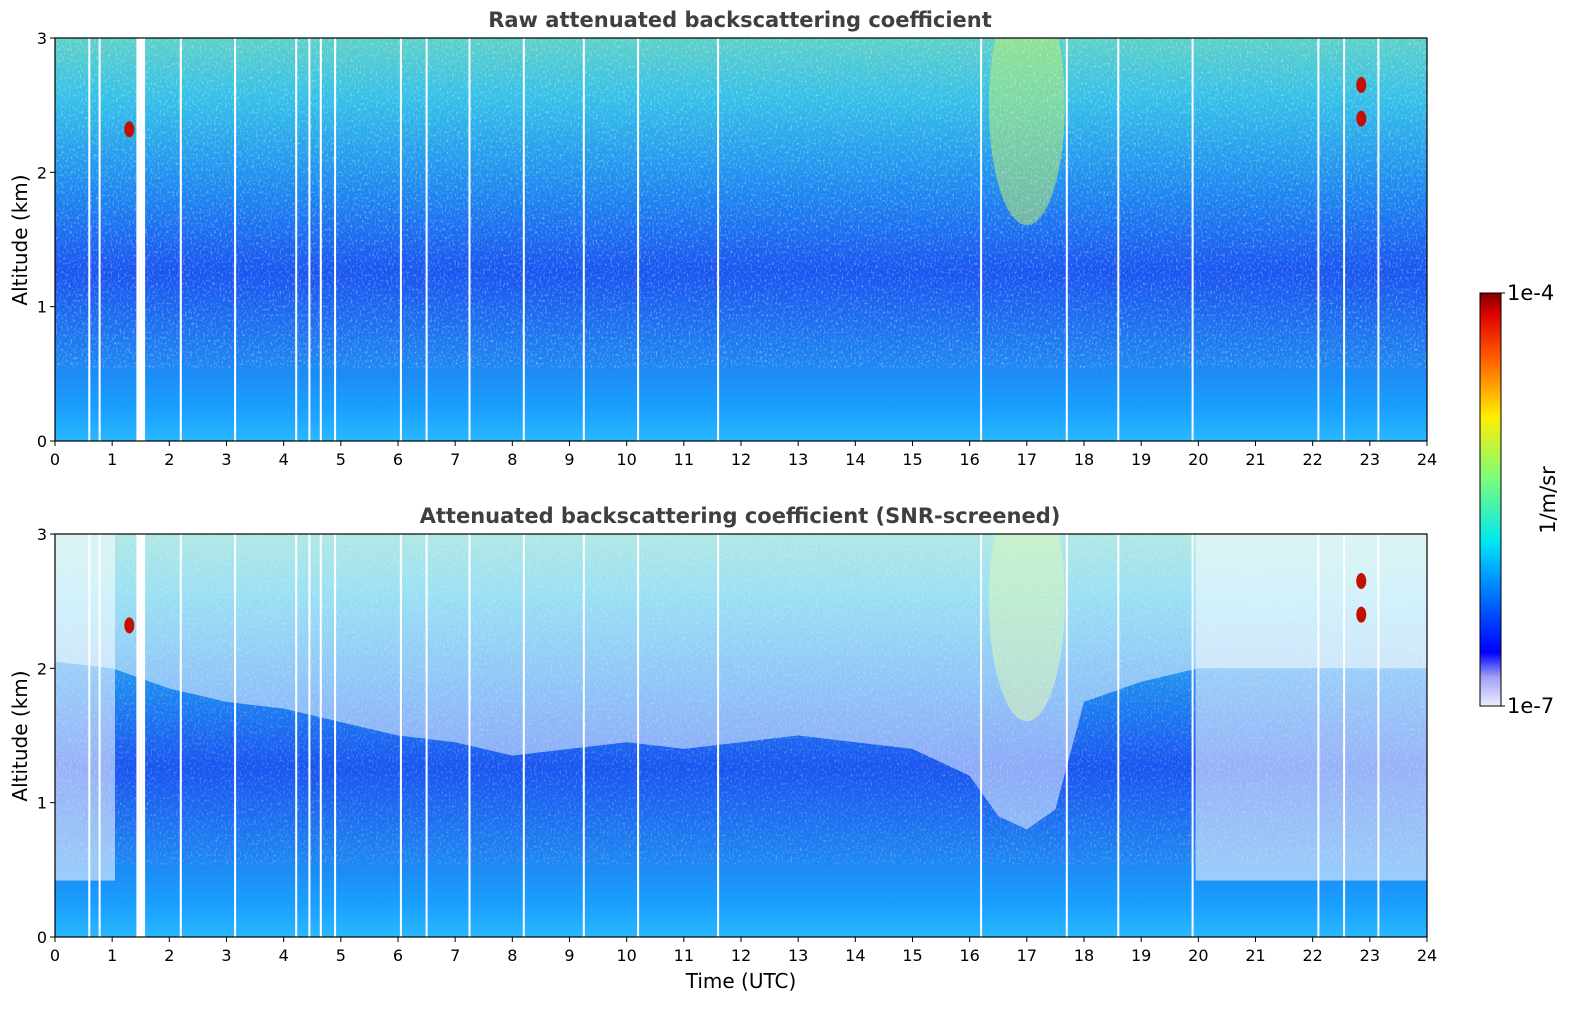  What do you see at coordinates (1530, 706) in the screenshot?
I see `colorbar-min-label: 1e-7` at bounding box center [1530, 706].